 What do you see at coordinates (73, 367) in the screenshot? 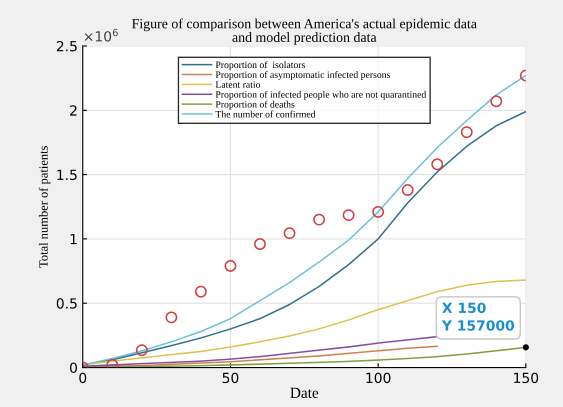
I see `y-tick-label: 0` at bounding box center [73, 367].